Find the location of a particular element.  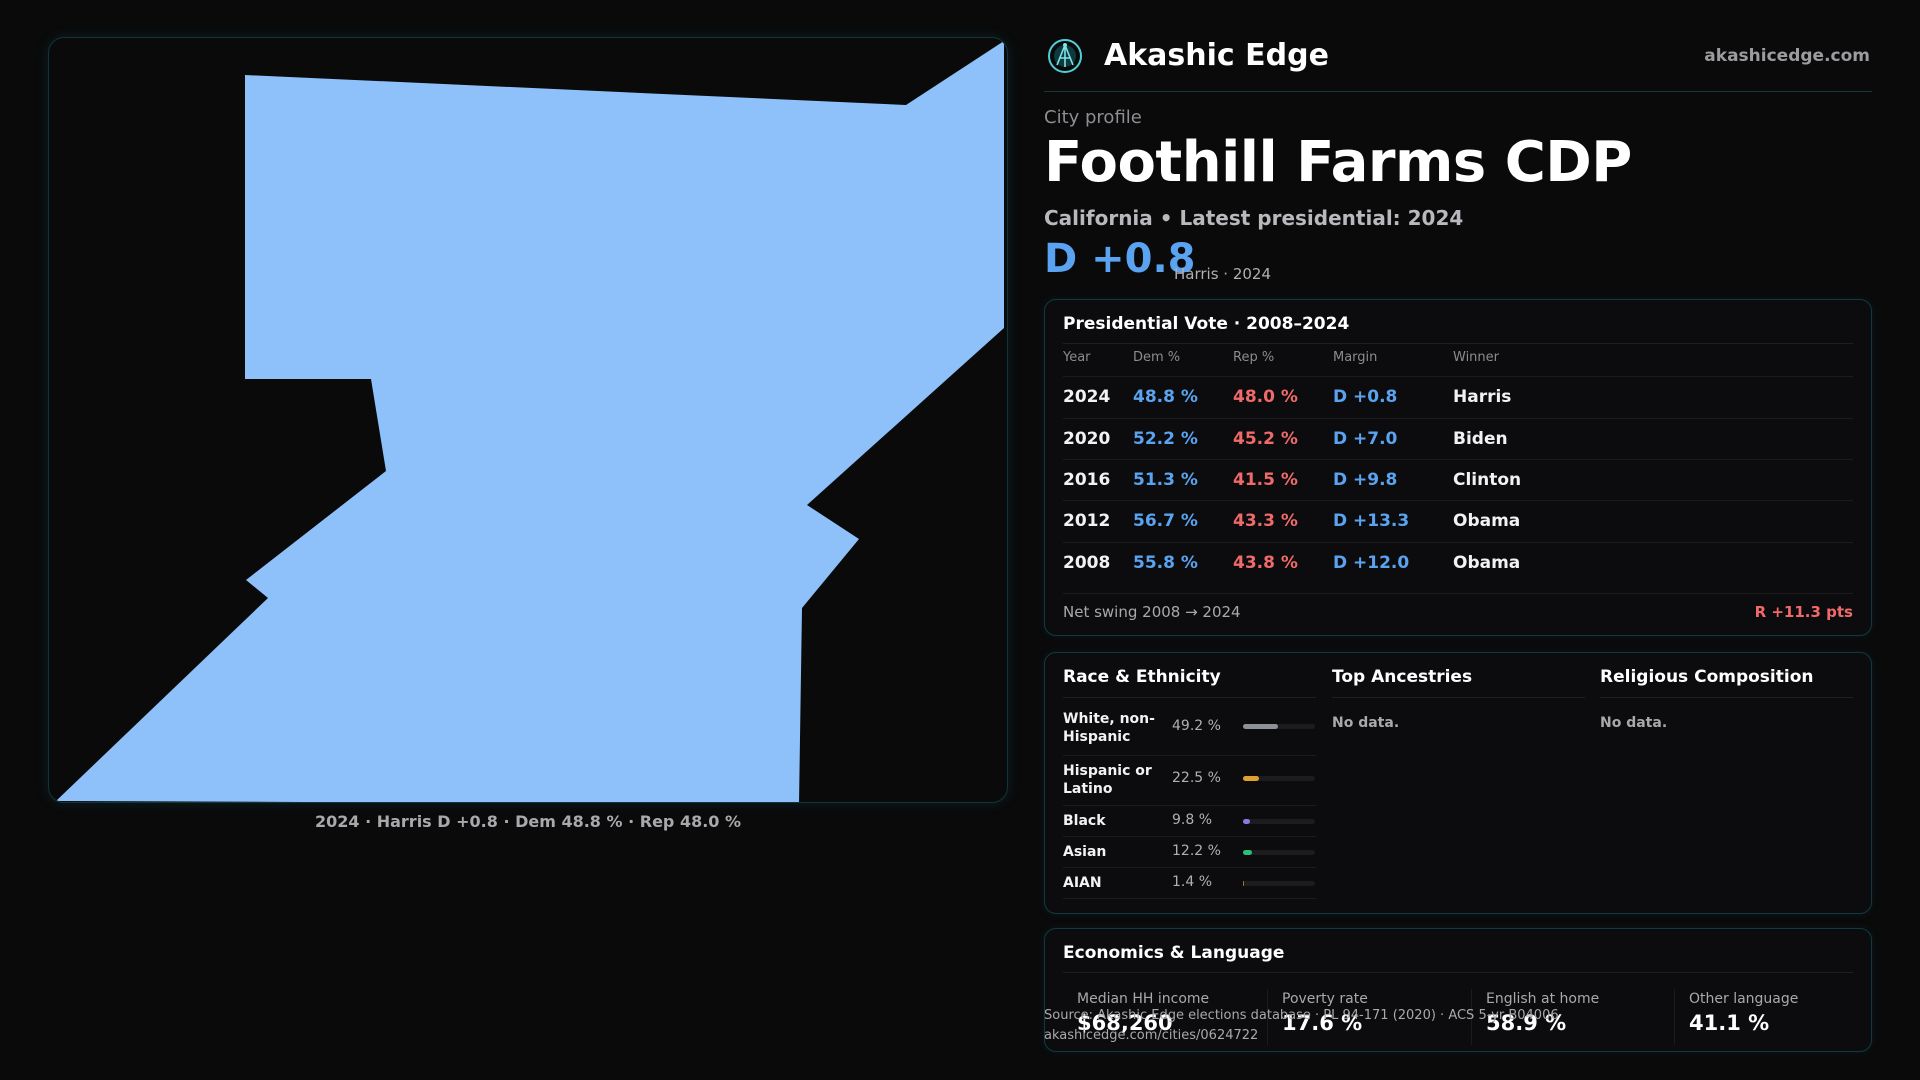

race-name: Hispanic or Latino is located at coordinates (1107, 780).